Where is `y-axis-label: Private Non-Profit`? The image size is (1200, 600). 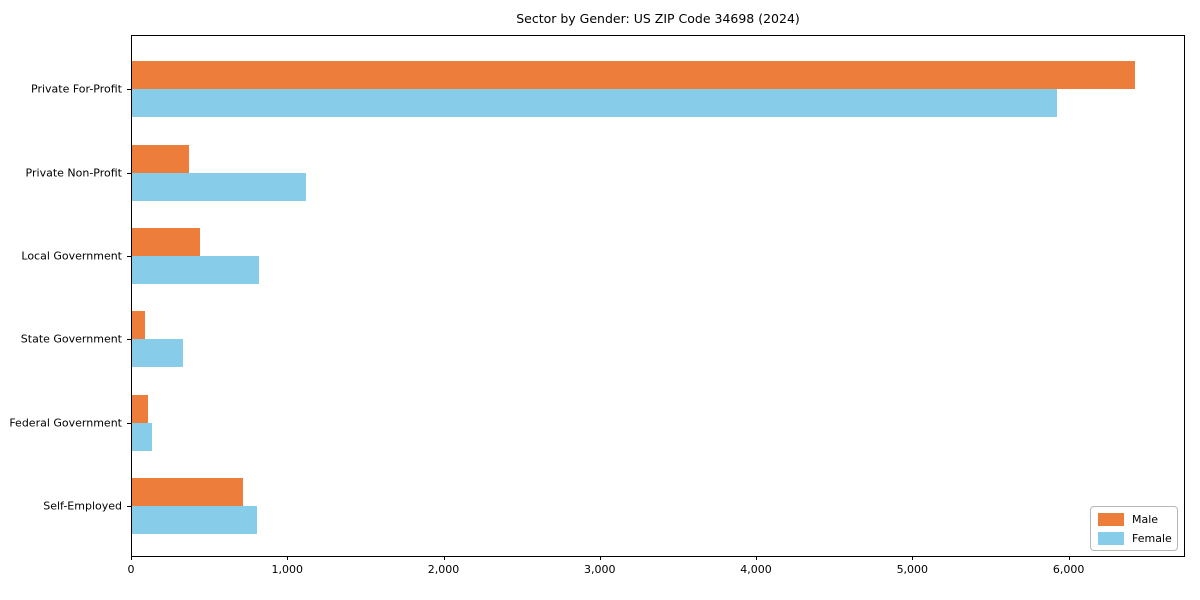
y-axis-label: Private Non-Profit is located at coordinates (73, 173).